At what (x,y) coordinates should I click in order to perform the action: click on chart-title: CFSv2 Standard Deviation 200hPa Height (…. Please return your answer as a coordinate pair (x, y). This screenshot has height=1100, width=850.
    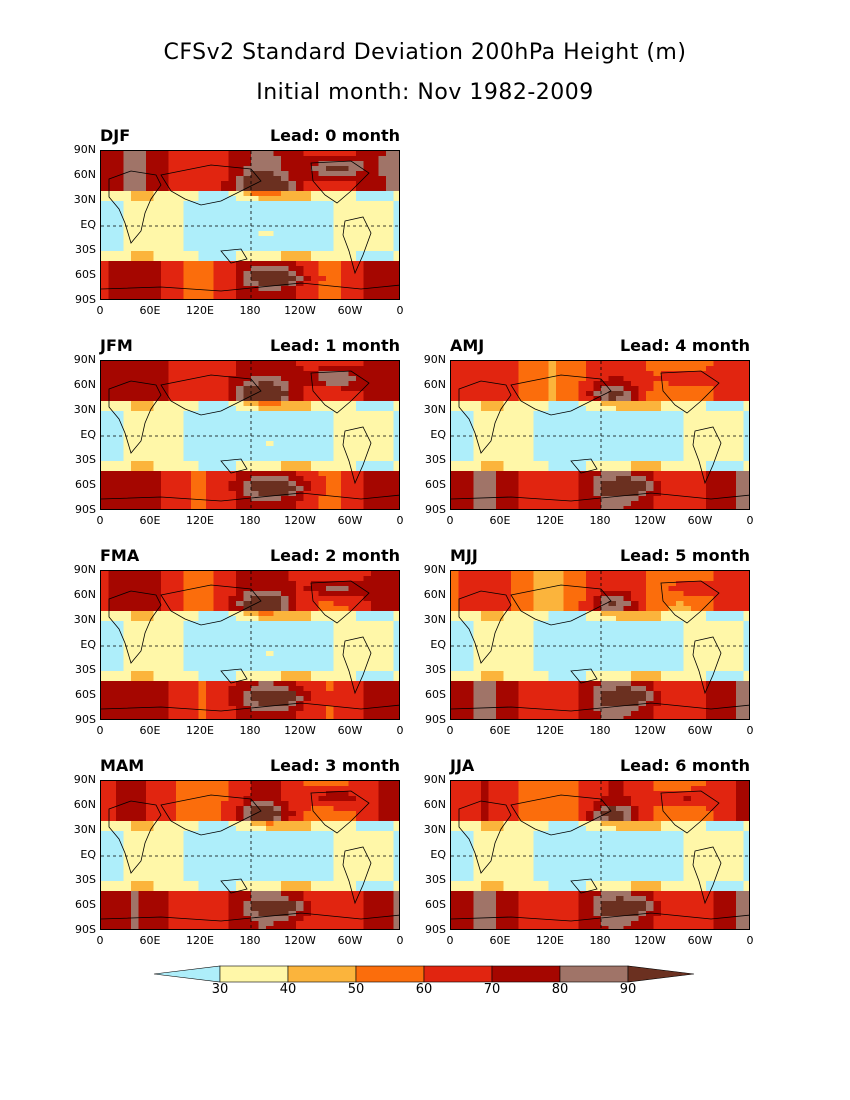
    Looking at the image, I should click on (425, 52).